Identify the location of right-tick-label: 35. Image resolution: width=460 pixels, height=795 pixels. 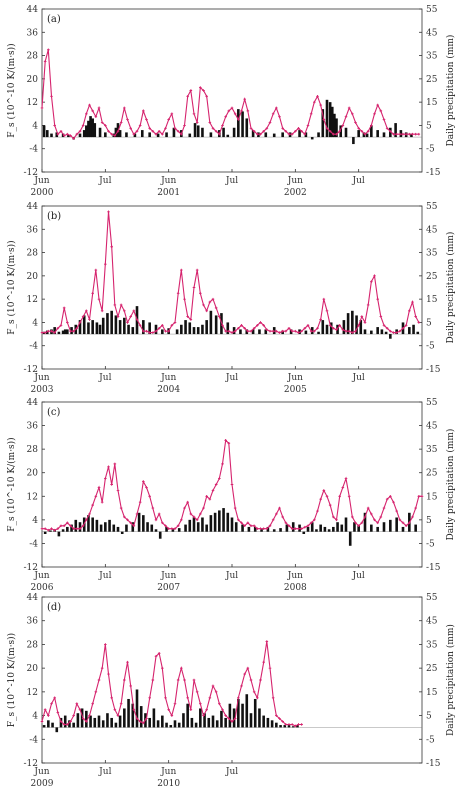
(432, 645).